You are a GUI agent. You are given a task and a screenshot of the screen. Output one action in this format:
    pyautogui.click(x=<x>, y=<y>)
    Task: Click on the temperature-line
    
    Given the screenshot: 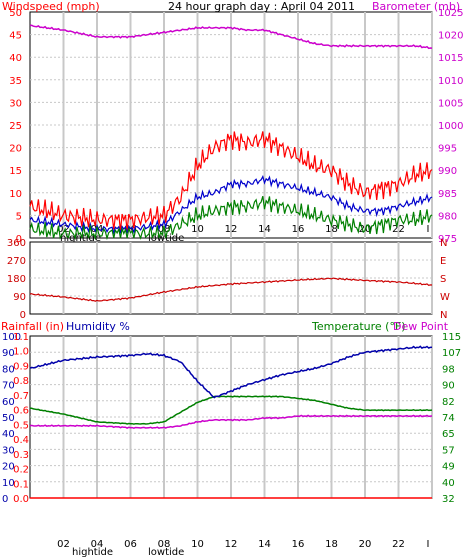 What is the action you would take?
    pyautogui.click(x=231, y=410)
    